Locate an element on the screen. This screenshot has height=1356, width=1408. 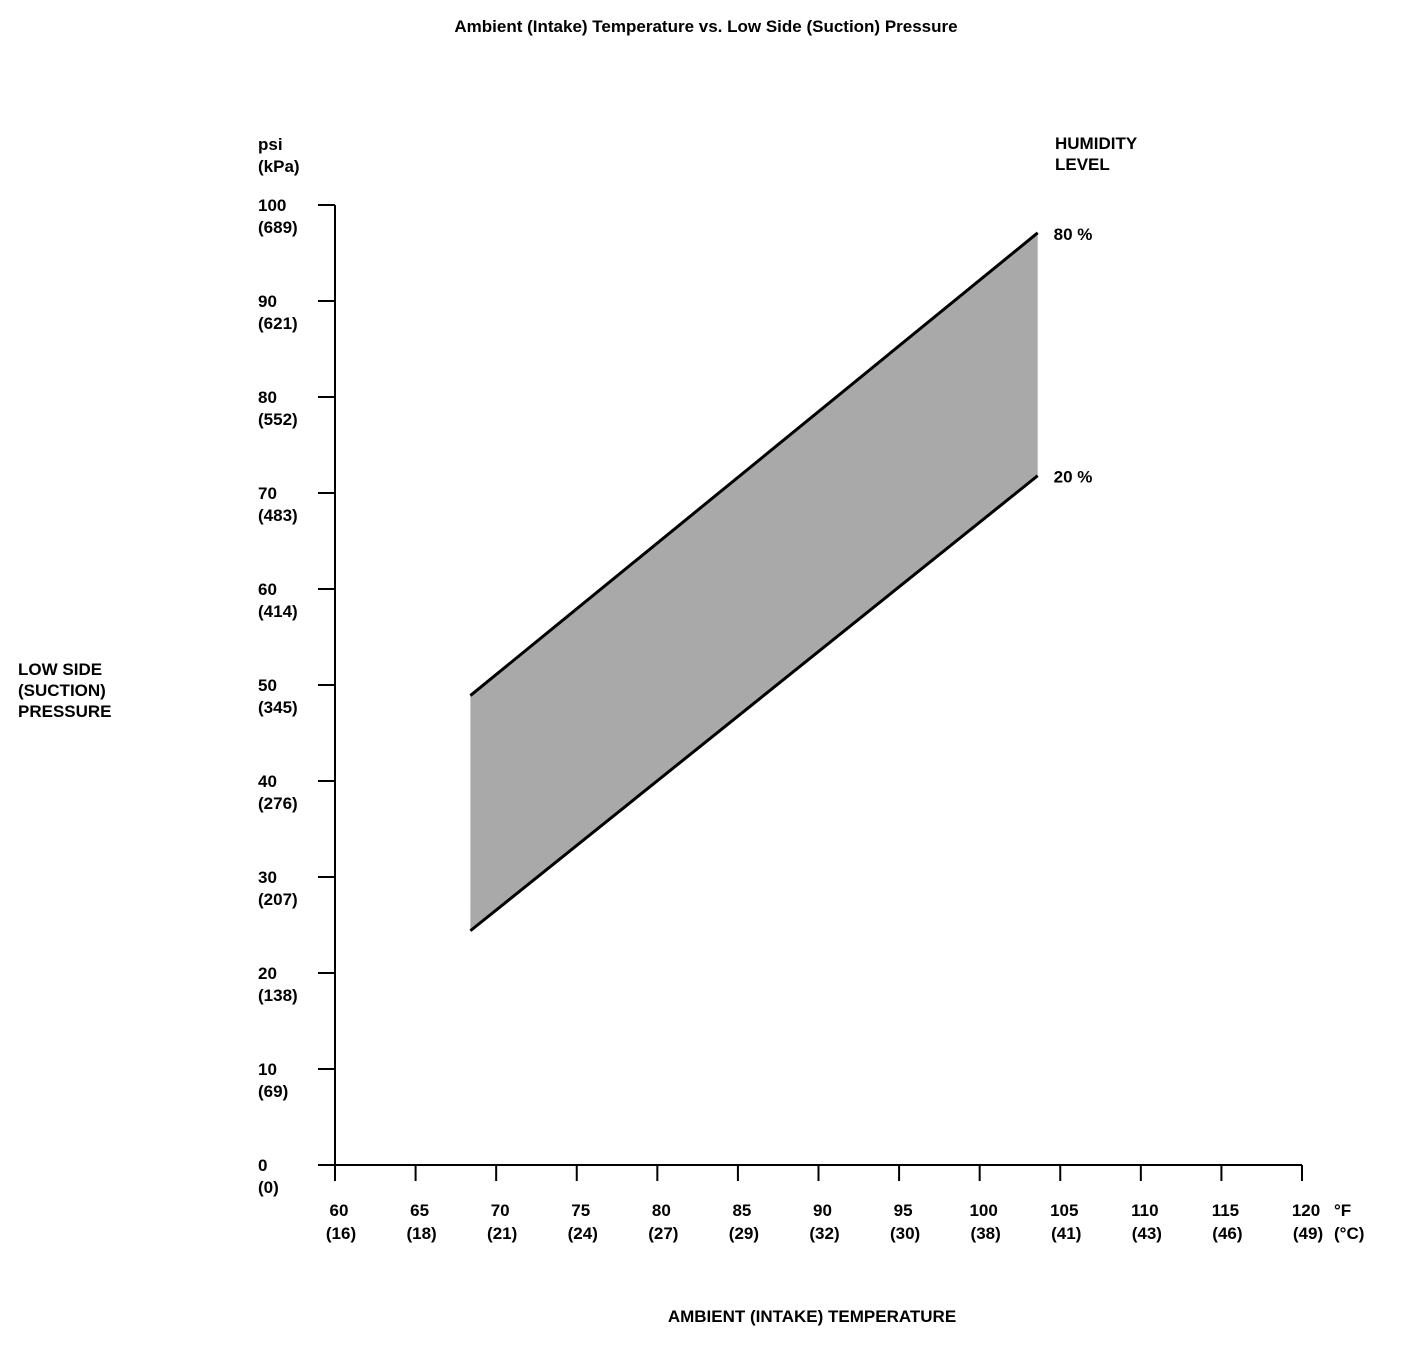
legend-title-line2: LEVEL is located at coordinates (1082, 164).